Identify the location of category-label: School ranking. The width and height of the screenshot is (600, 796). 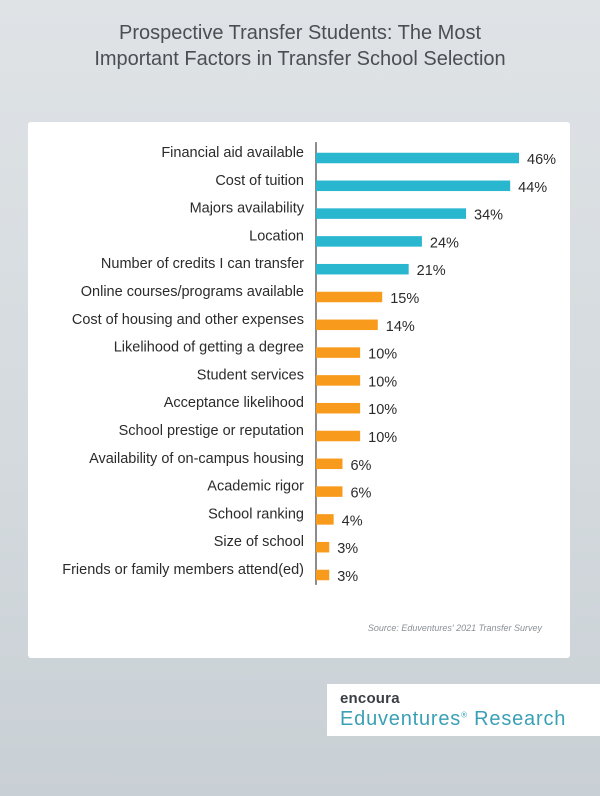
(256, 514).